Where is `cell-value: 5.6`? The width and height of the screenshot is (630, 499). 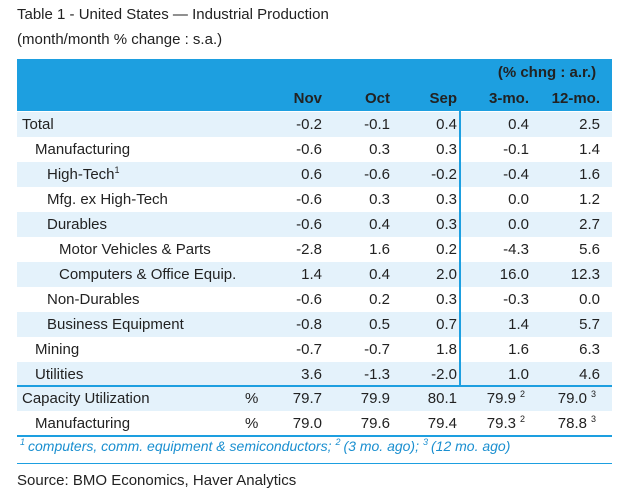 cell-value: 5.6 is located at coordinates (589, 249).